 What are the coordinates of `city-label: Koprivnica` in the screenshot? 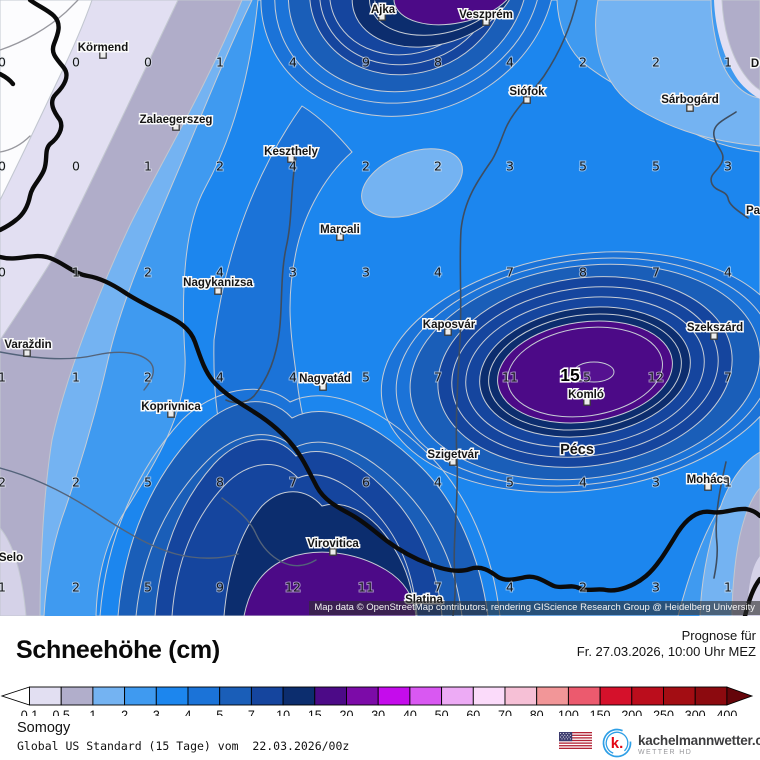 It's located at (171, 407).